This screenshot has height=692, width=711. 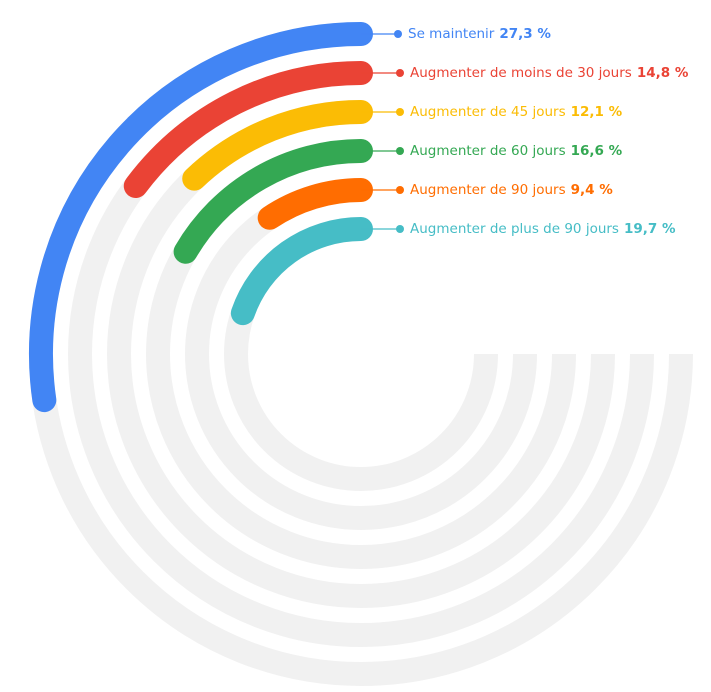 I want to click on category-label: Augmenter de 90 jours, so click(x=488, y=190).